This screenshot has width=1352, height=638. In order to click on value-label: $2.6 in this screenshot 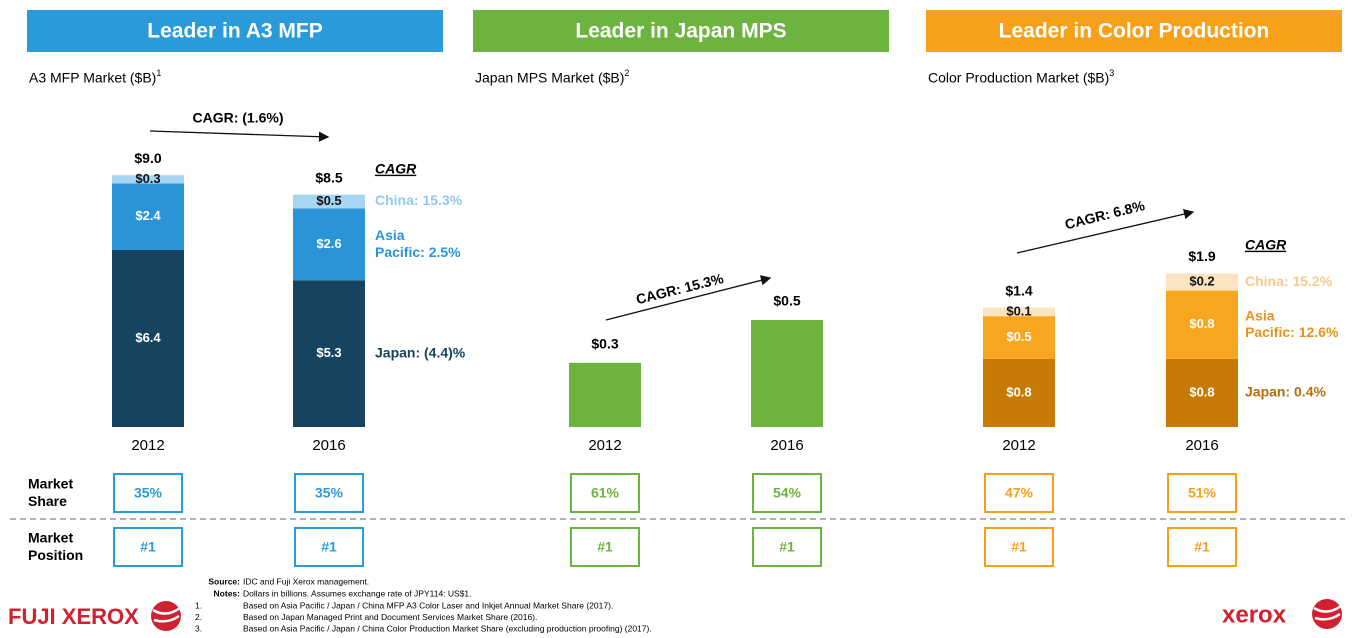, I will do `click(328, 243)`.